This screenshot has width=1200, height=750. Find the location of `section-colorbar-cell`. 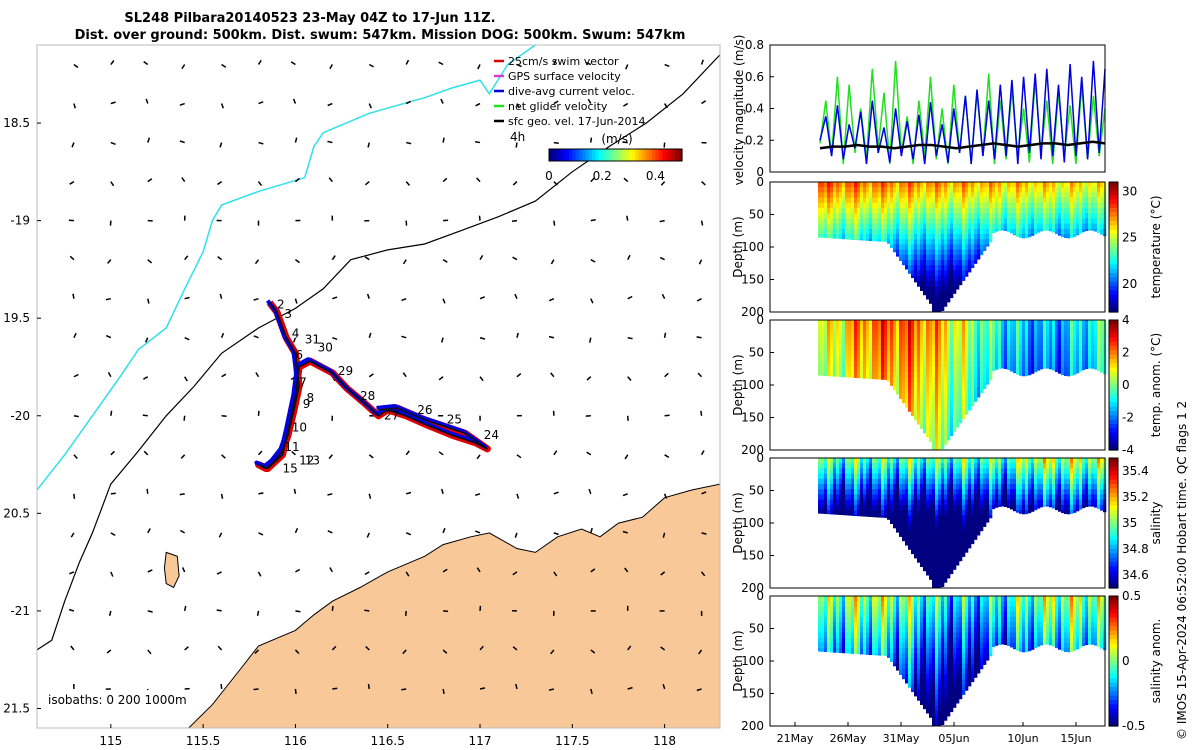

section-colorbar-cell is located at coordinates (1113, 512).